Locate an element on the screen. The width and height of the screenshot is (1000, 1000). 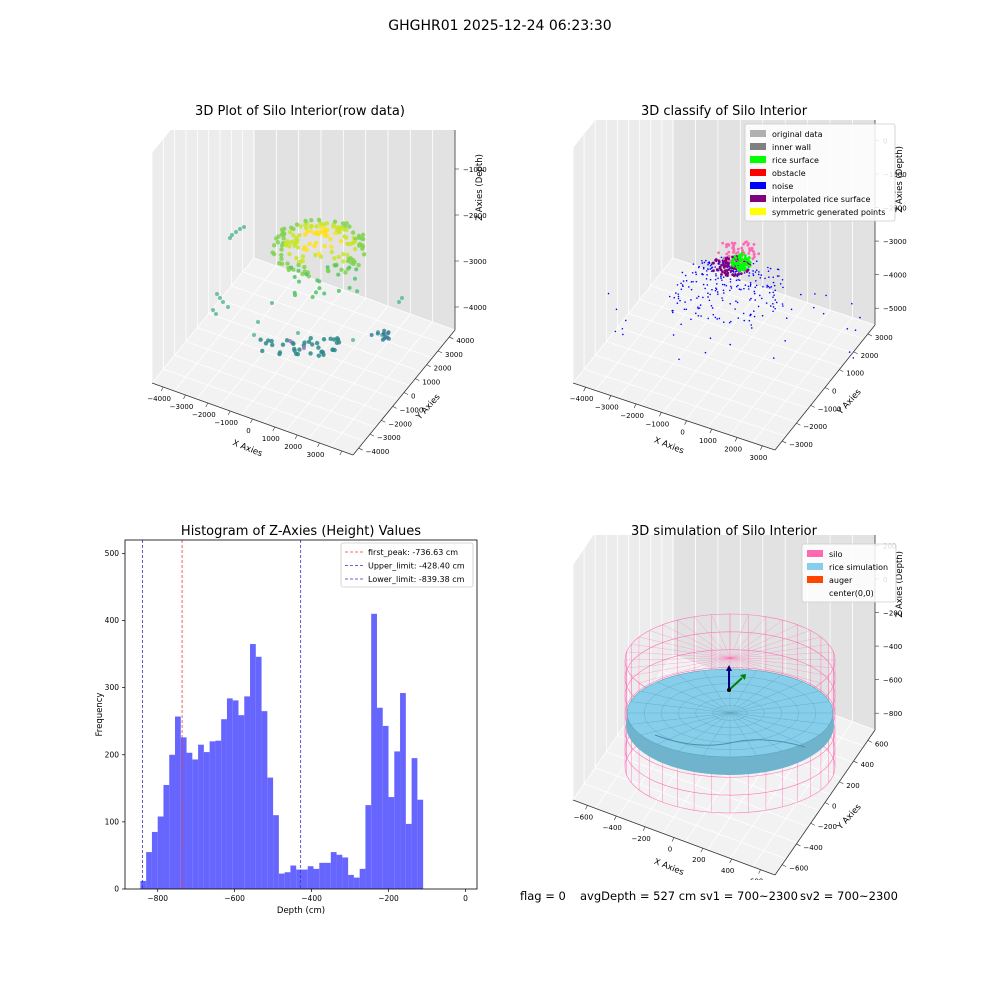
plot1-y-tick-label: −3000 is located at coordinates (389, 438).